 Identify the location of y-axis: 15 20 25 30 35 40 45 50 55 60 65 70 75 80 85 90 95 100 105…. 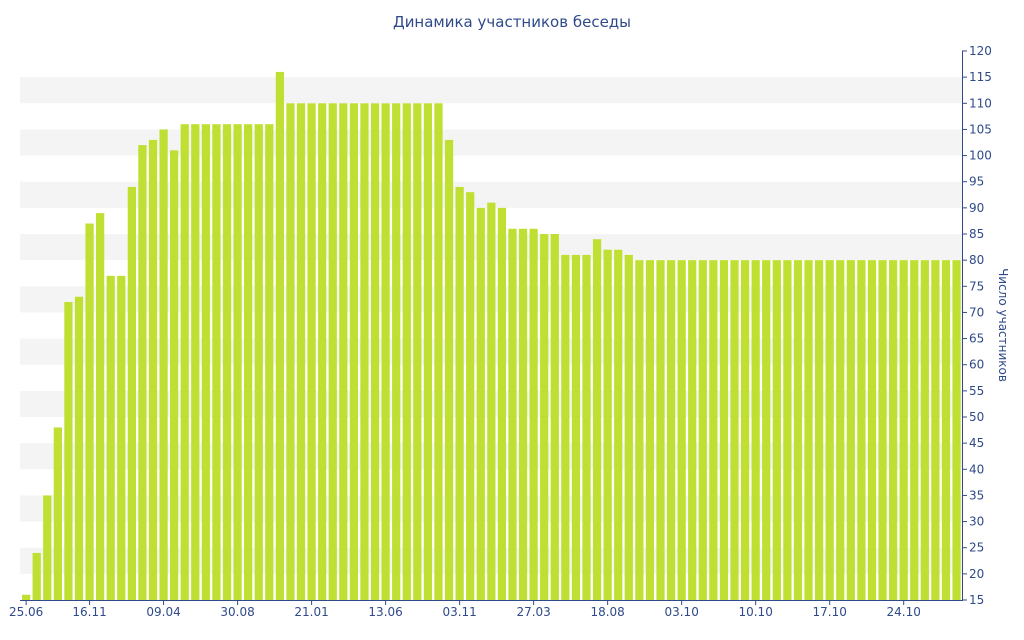
(977, 325).